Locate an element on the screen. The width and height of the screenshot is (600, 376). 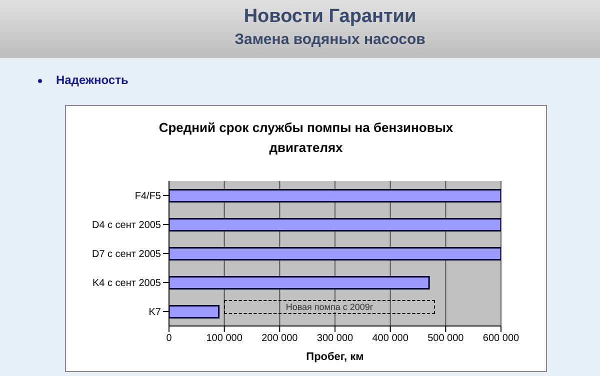
y-tick-label: D7 с сент 2005 is located at coordinates (127, 254).